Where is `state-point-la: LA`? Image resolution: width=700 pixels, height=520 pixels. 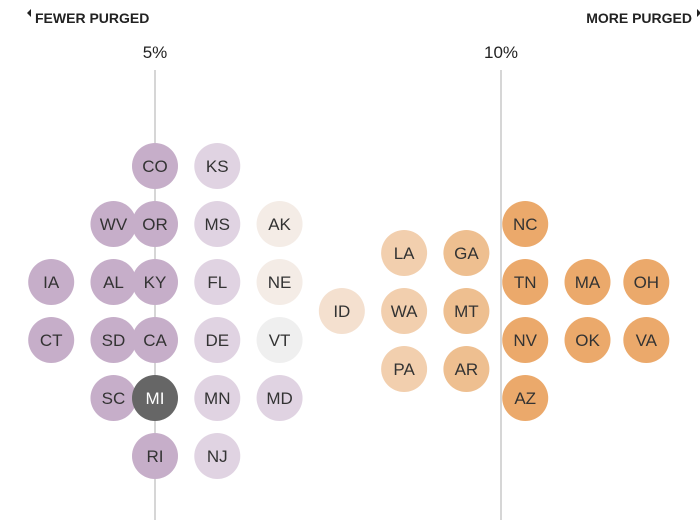 state-point-la: LA is located at coordinates (404, 253).